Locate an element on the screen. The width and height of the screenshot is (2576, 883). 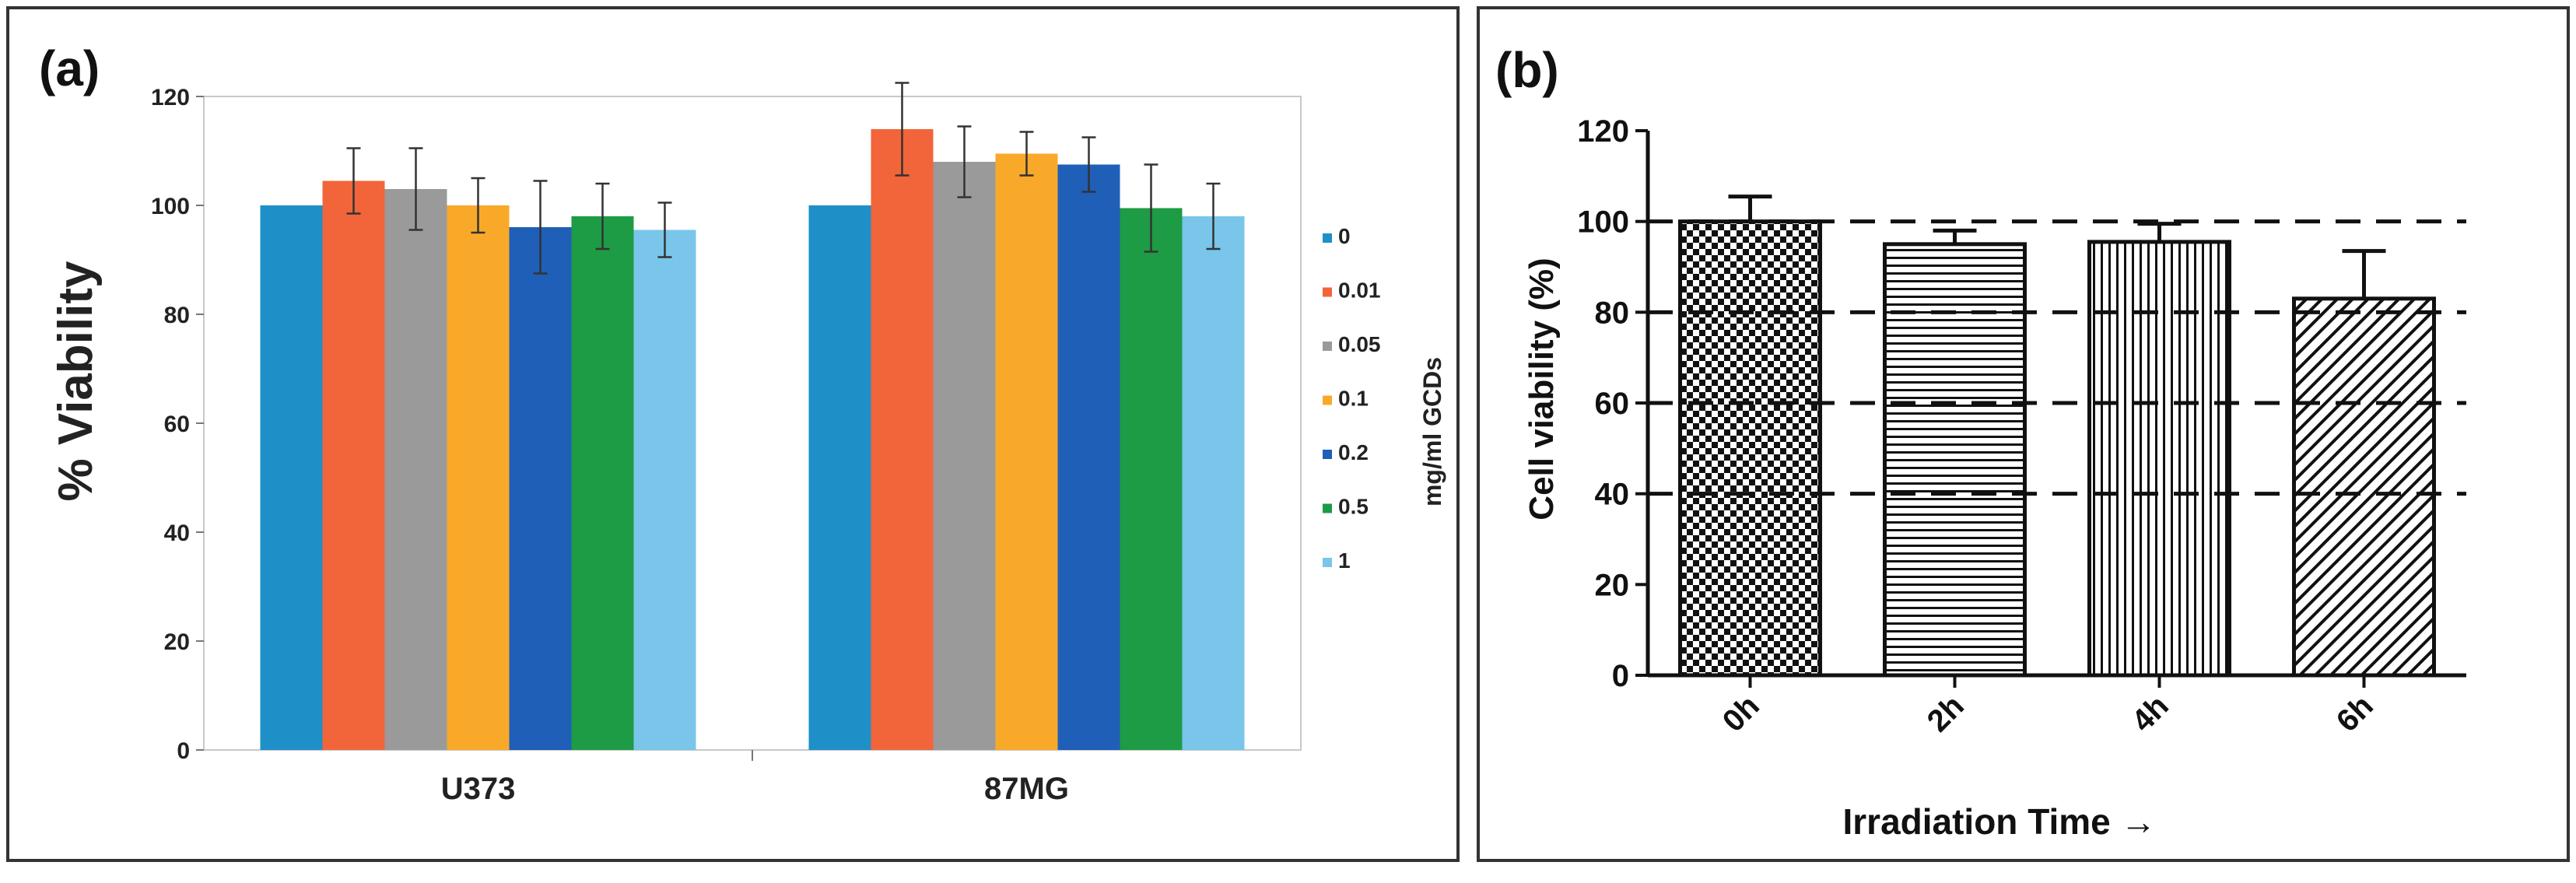
x-category-label: 2h is located at coordinates (1946, 713).